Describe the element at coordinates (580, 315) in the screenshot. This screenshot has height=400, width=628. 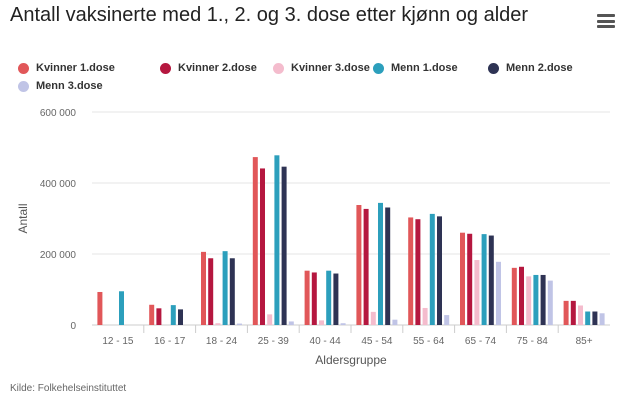
I see `bar-kvinner-3-dose-85+` at that location.